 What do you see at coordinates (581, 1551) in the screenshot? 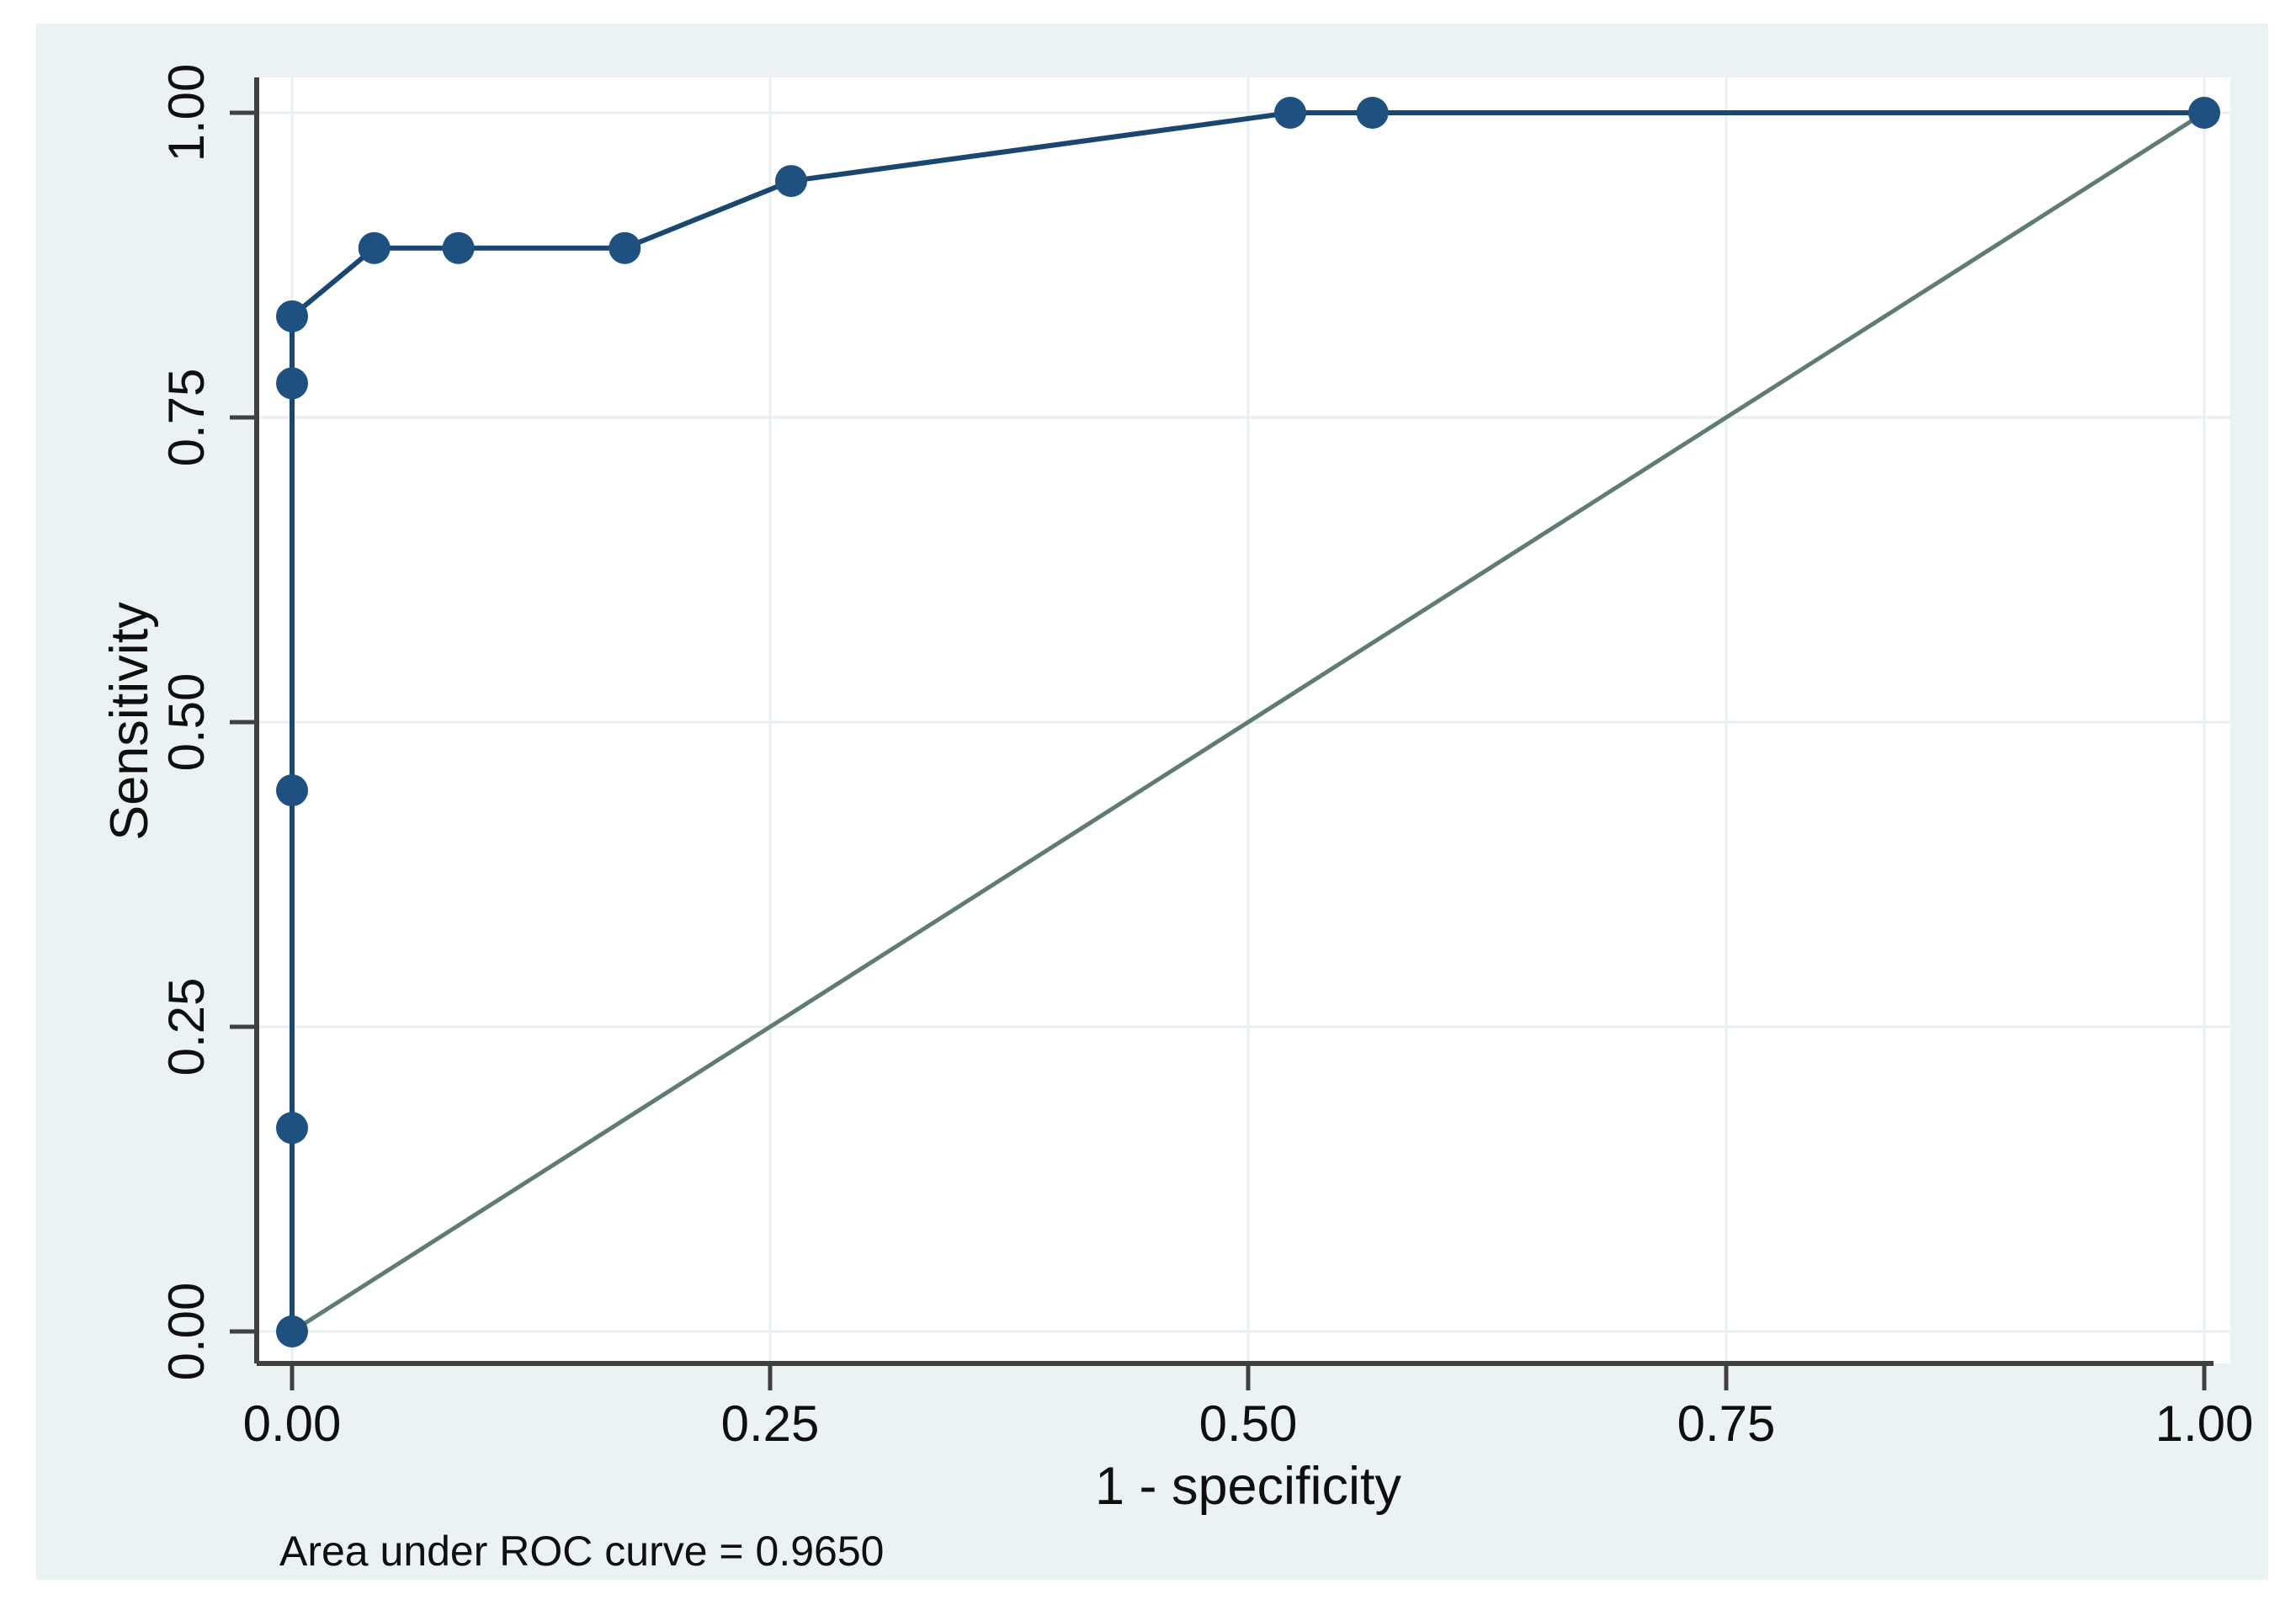
I see `auc-caption: Area under ROC curve = 0.9650` at bounding box center [581, 1551].